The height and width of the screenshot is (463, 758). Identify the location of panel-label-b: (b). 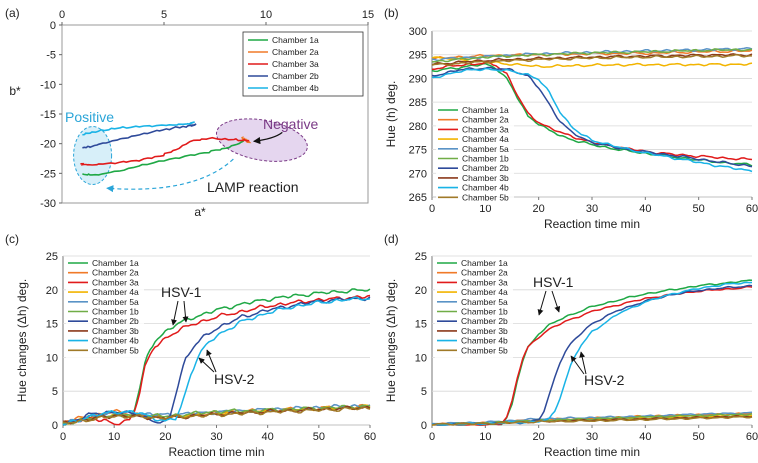
(391, 13).